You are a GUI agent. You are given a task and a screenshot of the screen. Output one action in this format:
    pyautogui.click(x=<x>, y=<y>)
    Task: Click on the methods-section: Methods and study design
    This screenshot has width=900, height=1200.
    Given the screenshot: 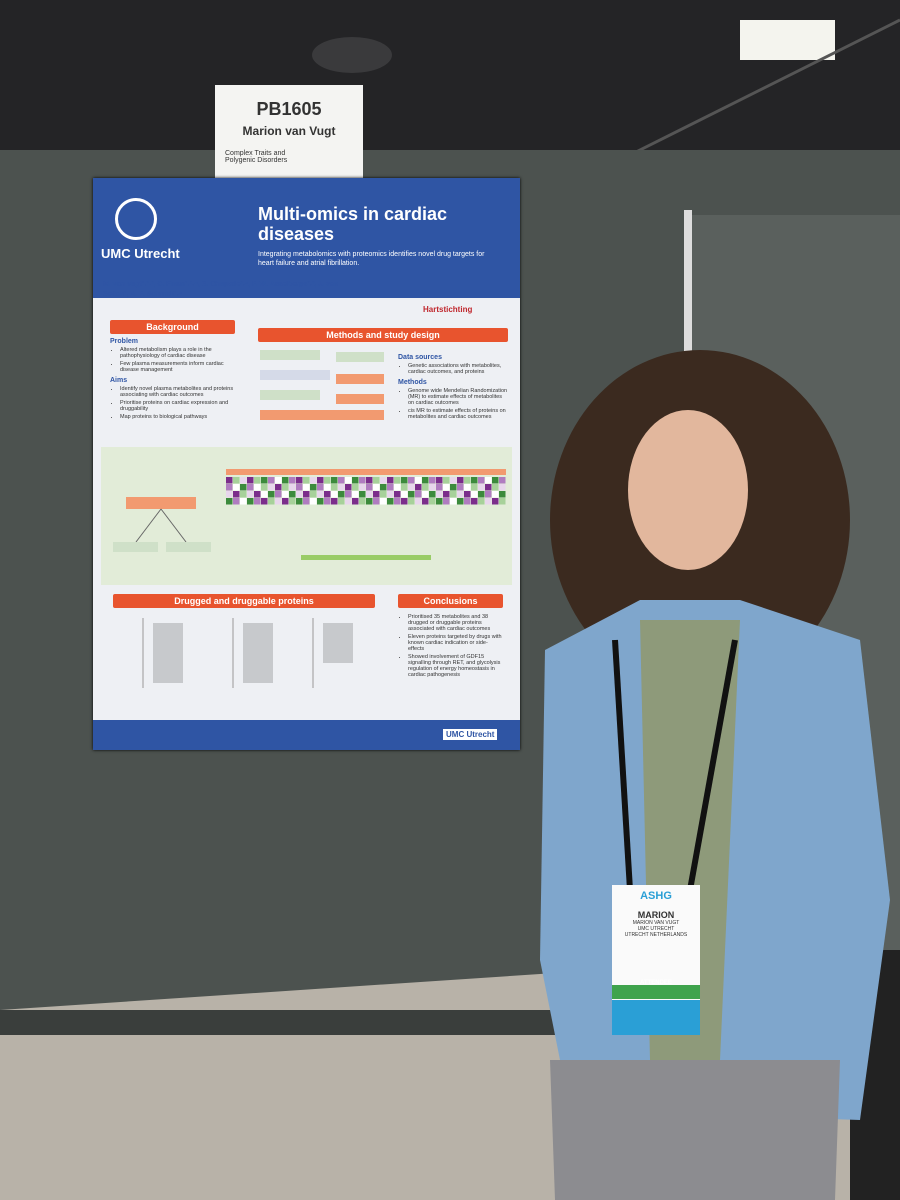 What is the action you would take?
    pyautogui.click(x=383, y=335)
    